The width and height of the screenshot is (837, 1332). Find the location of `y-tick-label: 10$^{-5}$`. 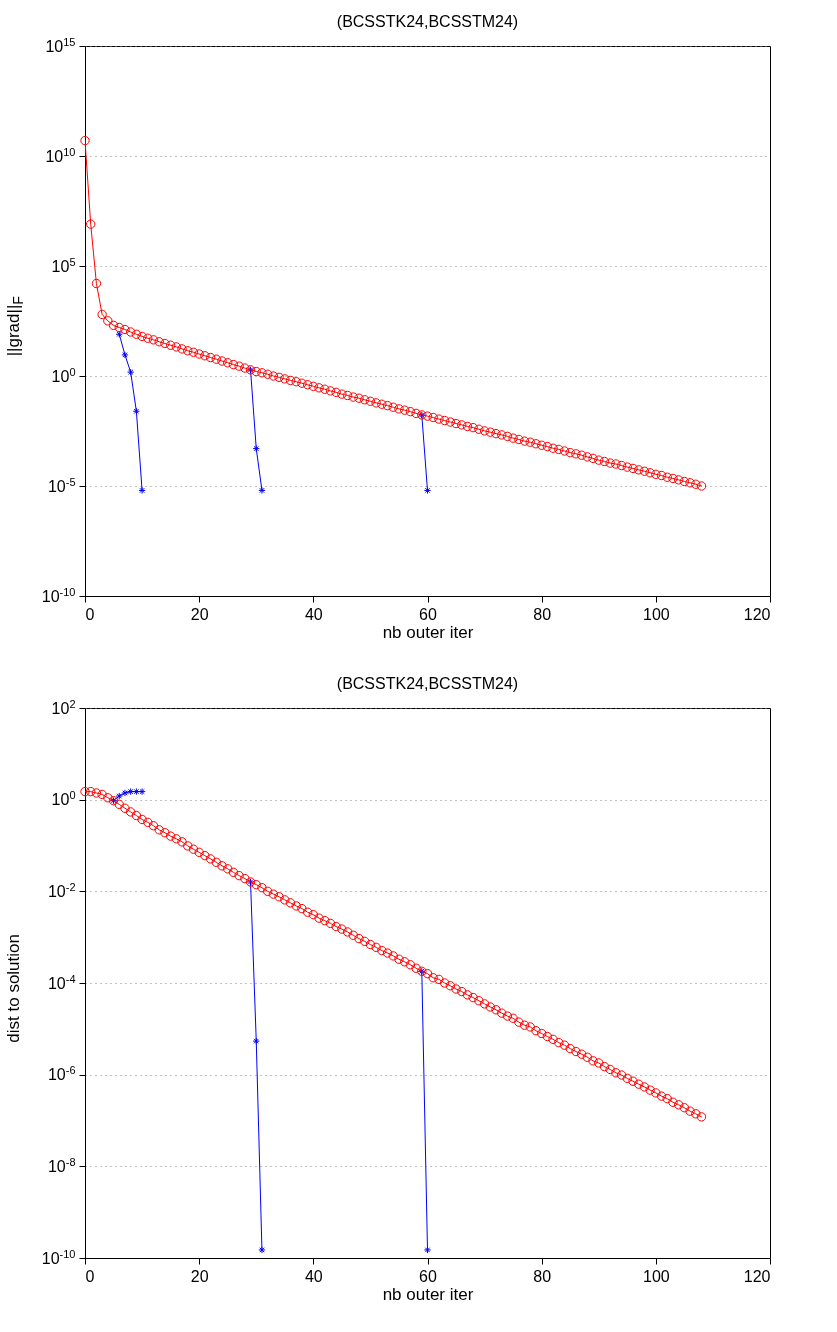

y-tick-label: 10$^{-5}$ is located at coordinates (61, 485).